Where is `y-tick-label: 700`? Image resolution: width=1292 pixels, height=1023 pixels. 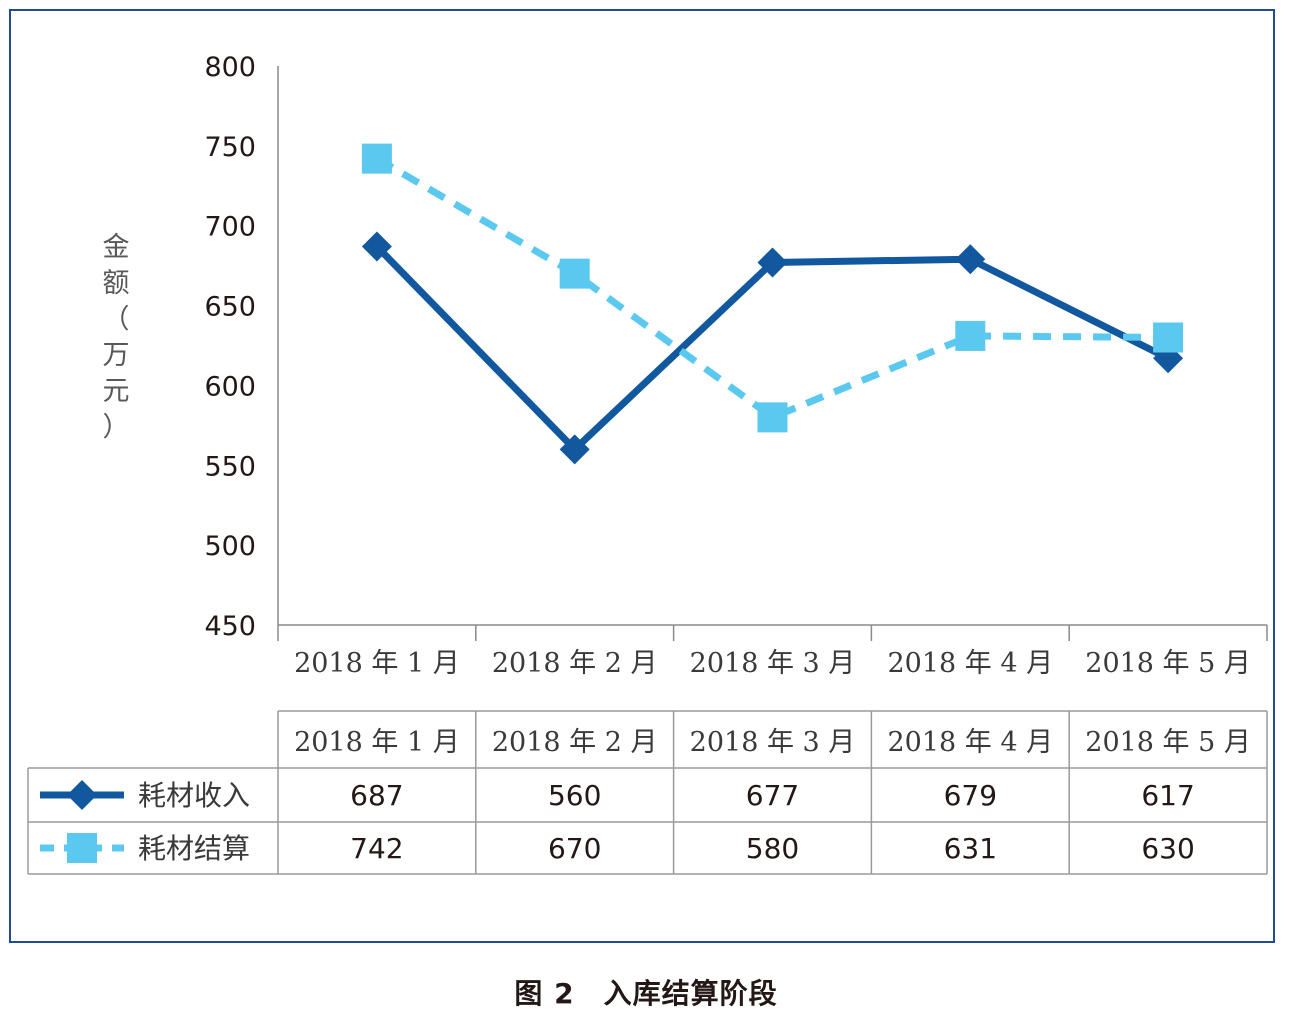
y-tick-label: 700 is located at coordinates (230, 227).